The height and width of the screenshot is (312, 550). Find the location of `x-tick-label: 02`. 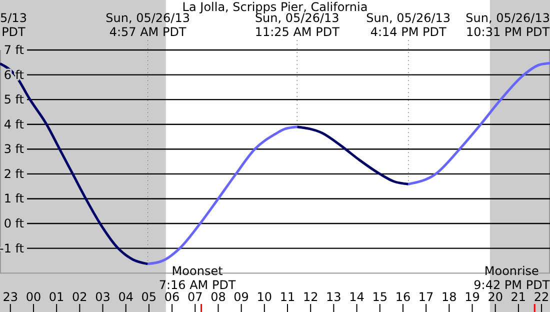

x-tick-label: 02 is located at coordinates (80, 297).